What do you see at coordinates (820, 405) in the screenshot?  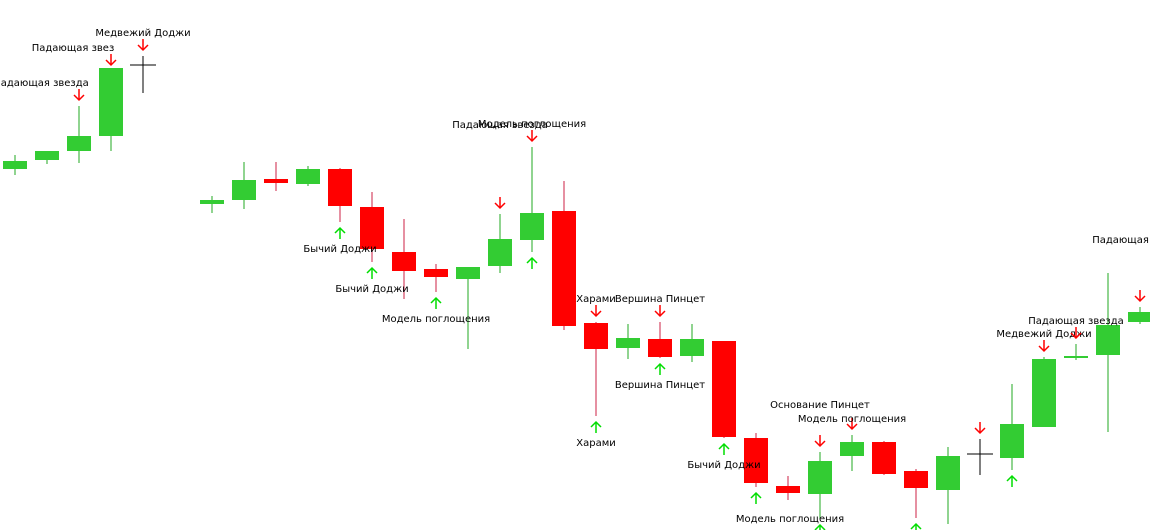 I see `pattern-label: Основание Пинцет` at bounding box center [820, 405].